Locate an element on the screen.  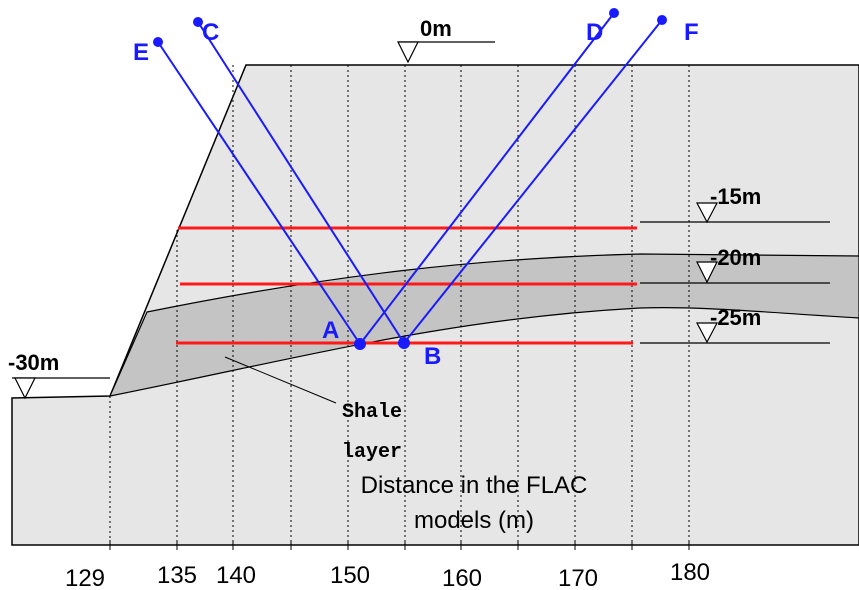
x-label: 140 is located at coordinates (236, 575).